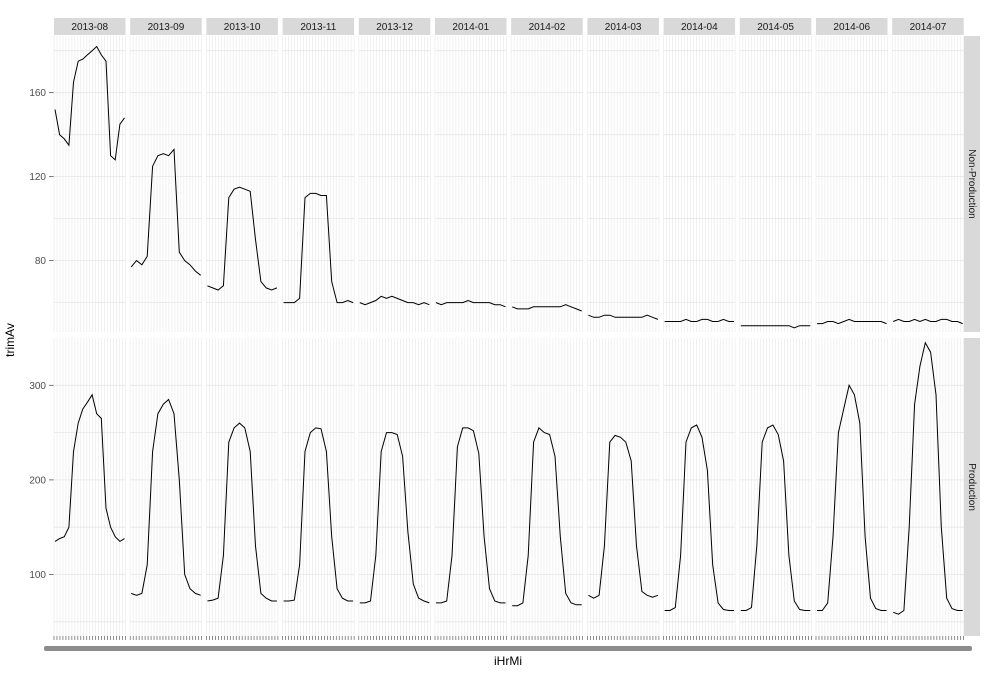  I want to click on facet-strip-label: 2013-11, so click(318, 27).